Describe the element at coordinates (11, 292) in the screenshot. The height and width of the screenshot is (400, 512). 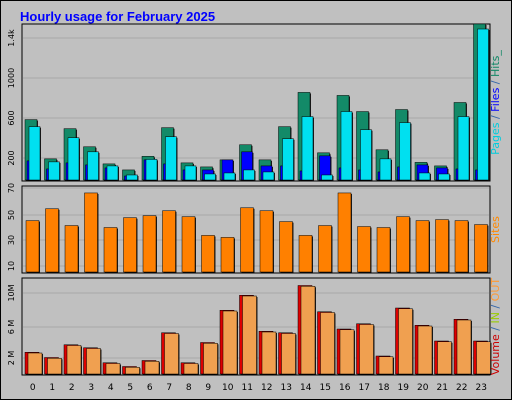
I see `y-tick-label-2-2: 10M` at that location.